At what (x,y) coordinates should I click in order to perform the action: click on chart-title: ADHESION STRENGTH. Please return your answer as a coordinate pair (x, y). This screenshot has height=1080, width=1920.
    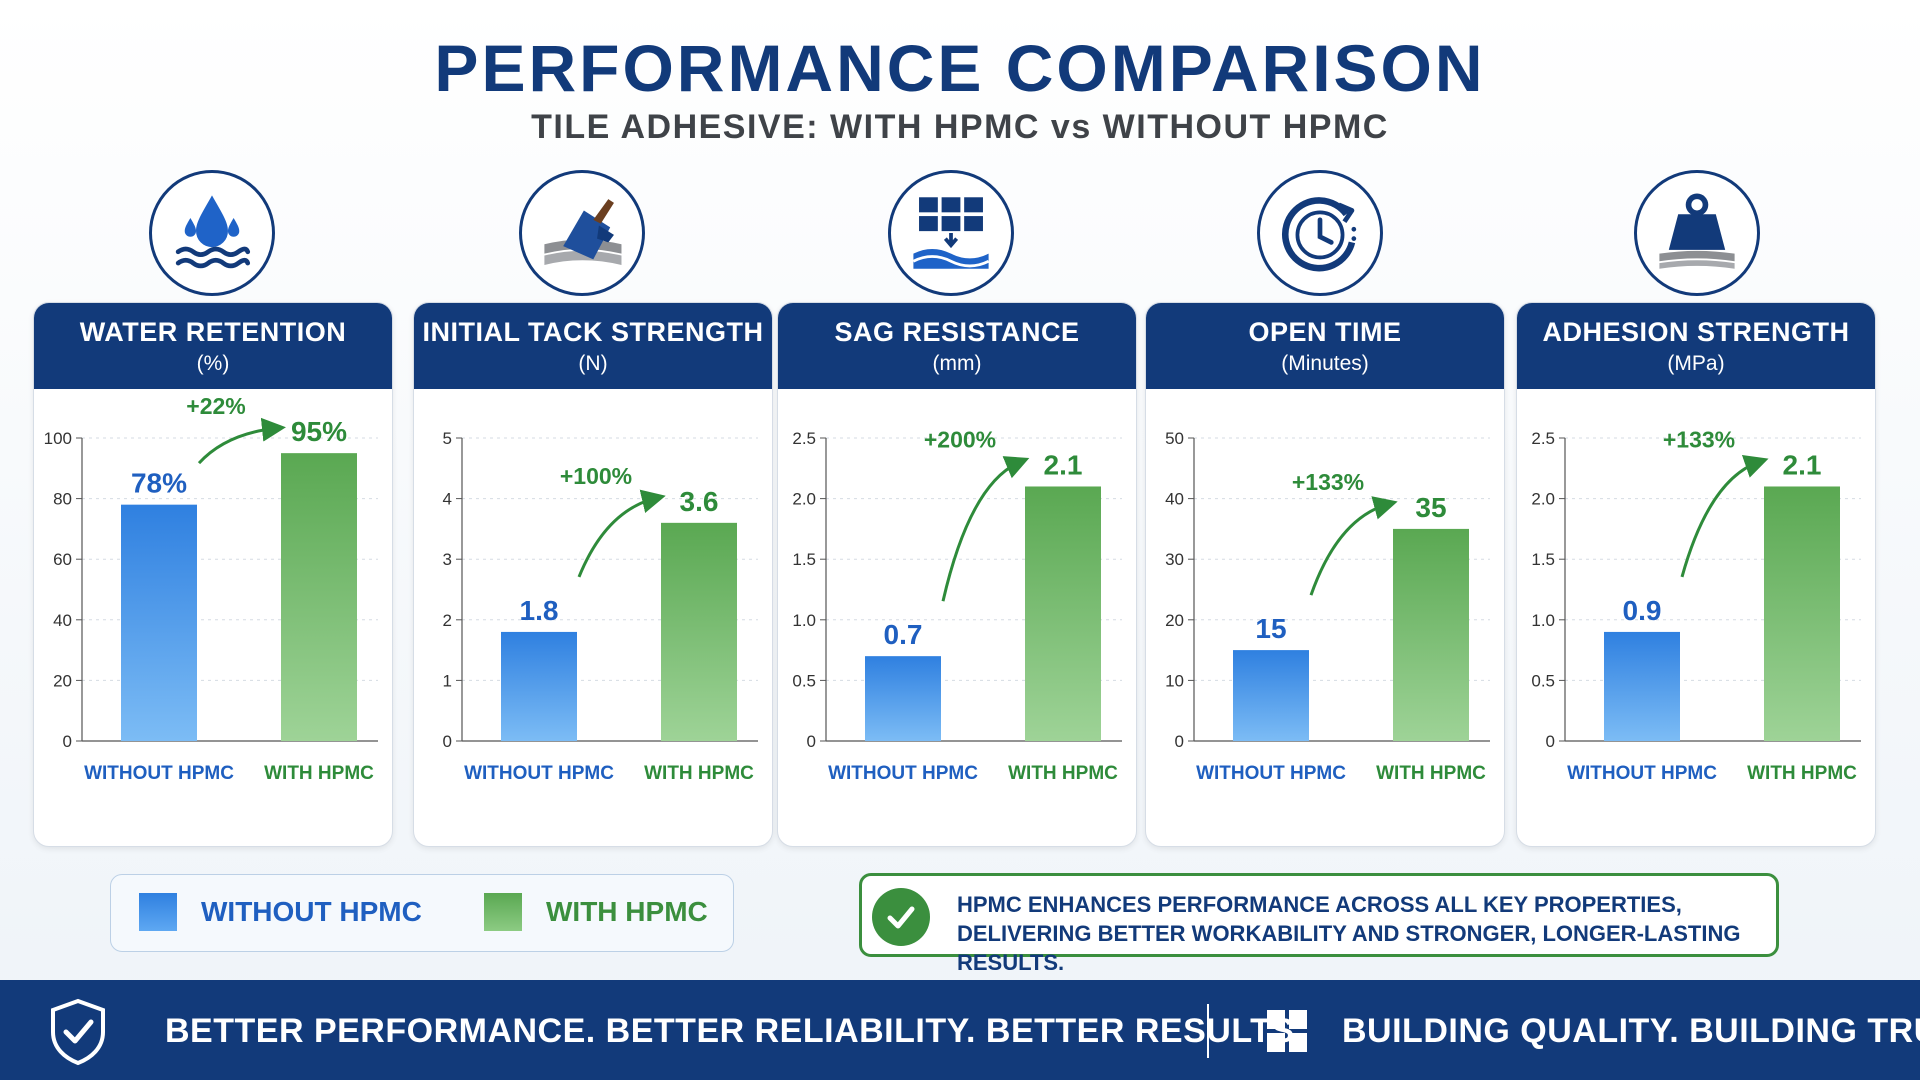
    Looking at the image, I should click on (1696, 332).